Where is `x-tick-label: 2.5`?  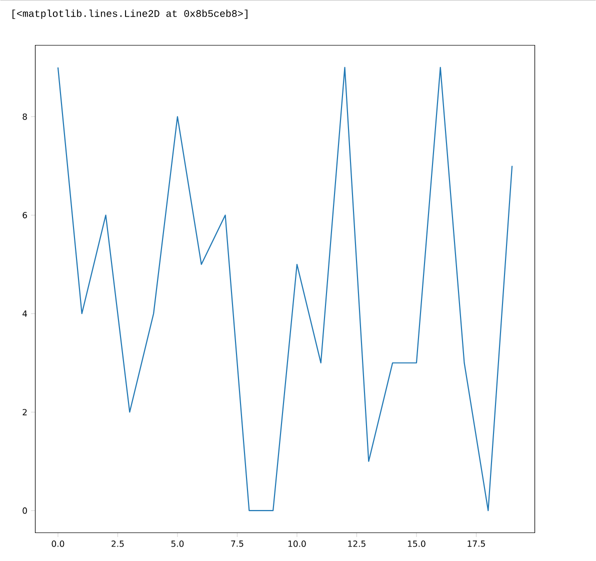 x-tick-label: 2.5 is located at coordinates (118, 544).